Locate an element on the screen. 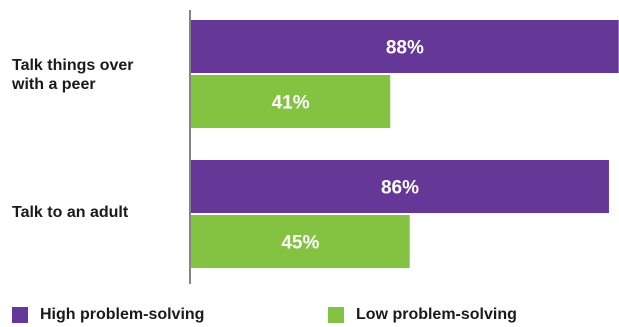 This screenshot has width=619, height=327. legend-swatch-high is located at coordinates (20, 315).